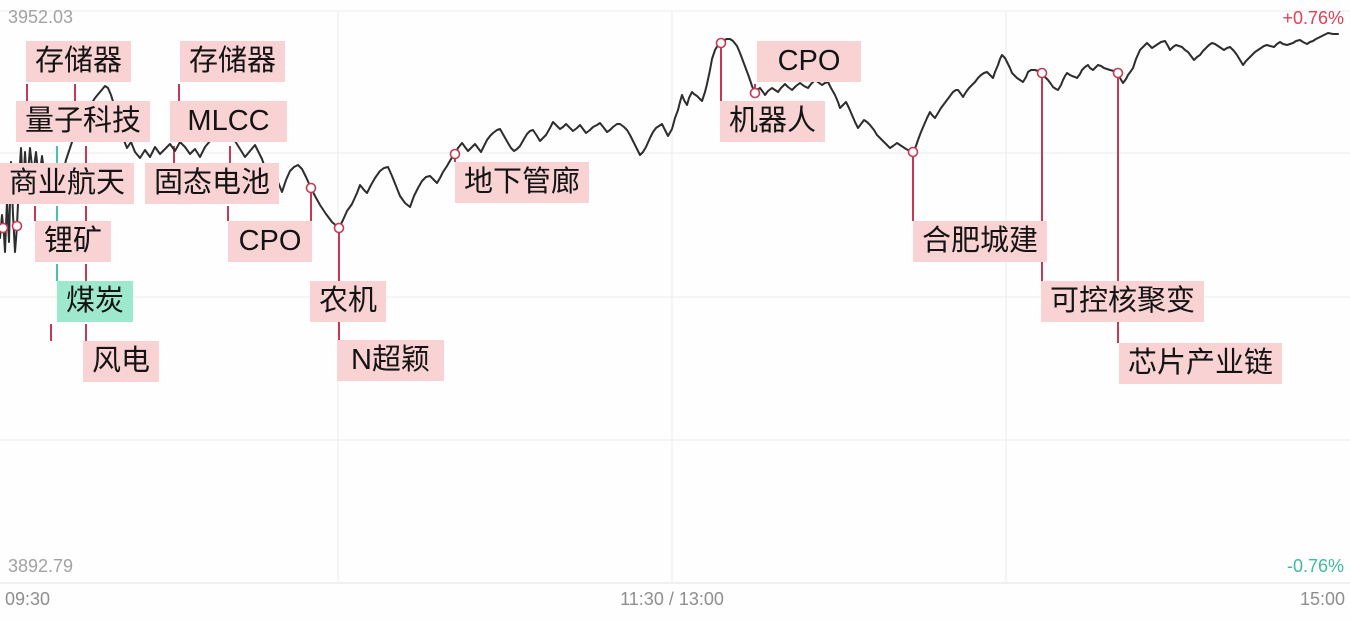 The height and width of the screenshot is (621, 1350). What do you see at coordinates (1313, 18) in the screenshot?
I see `y-axis-high-percent: +0.76%` at bounding box center [1313, 18].